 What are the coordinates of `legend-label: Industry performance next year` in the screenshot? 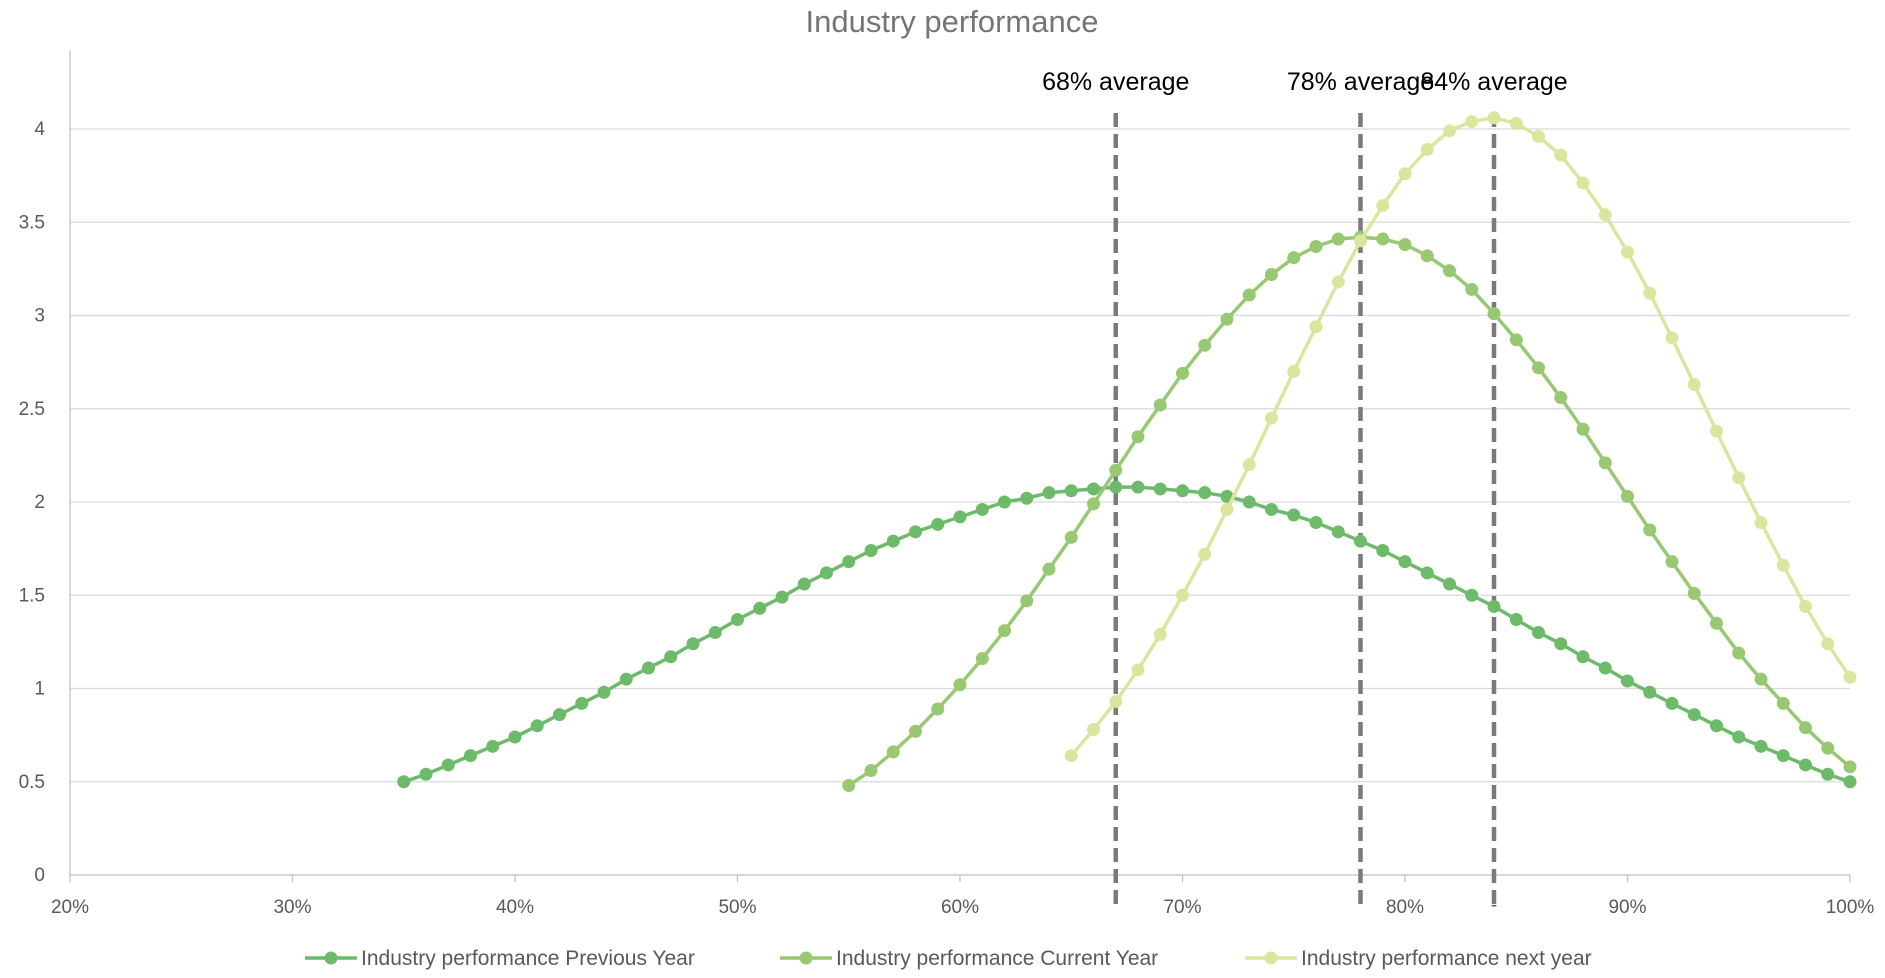 It's located at (1446, 958).